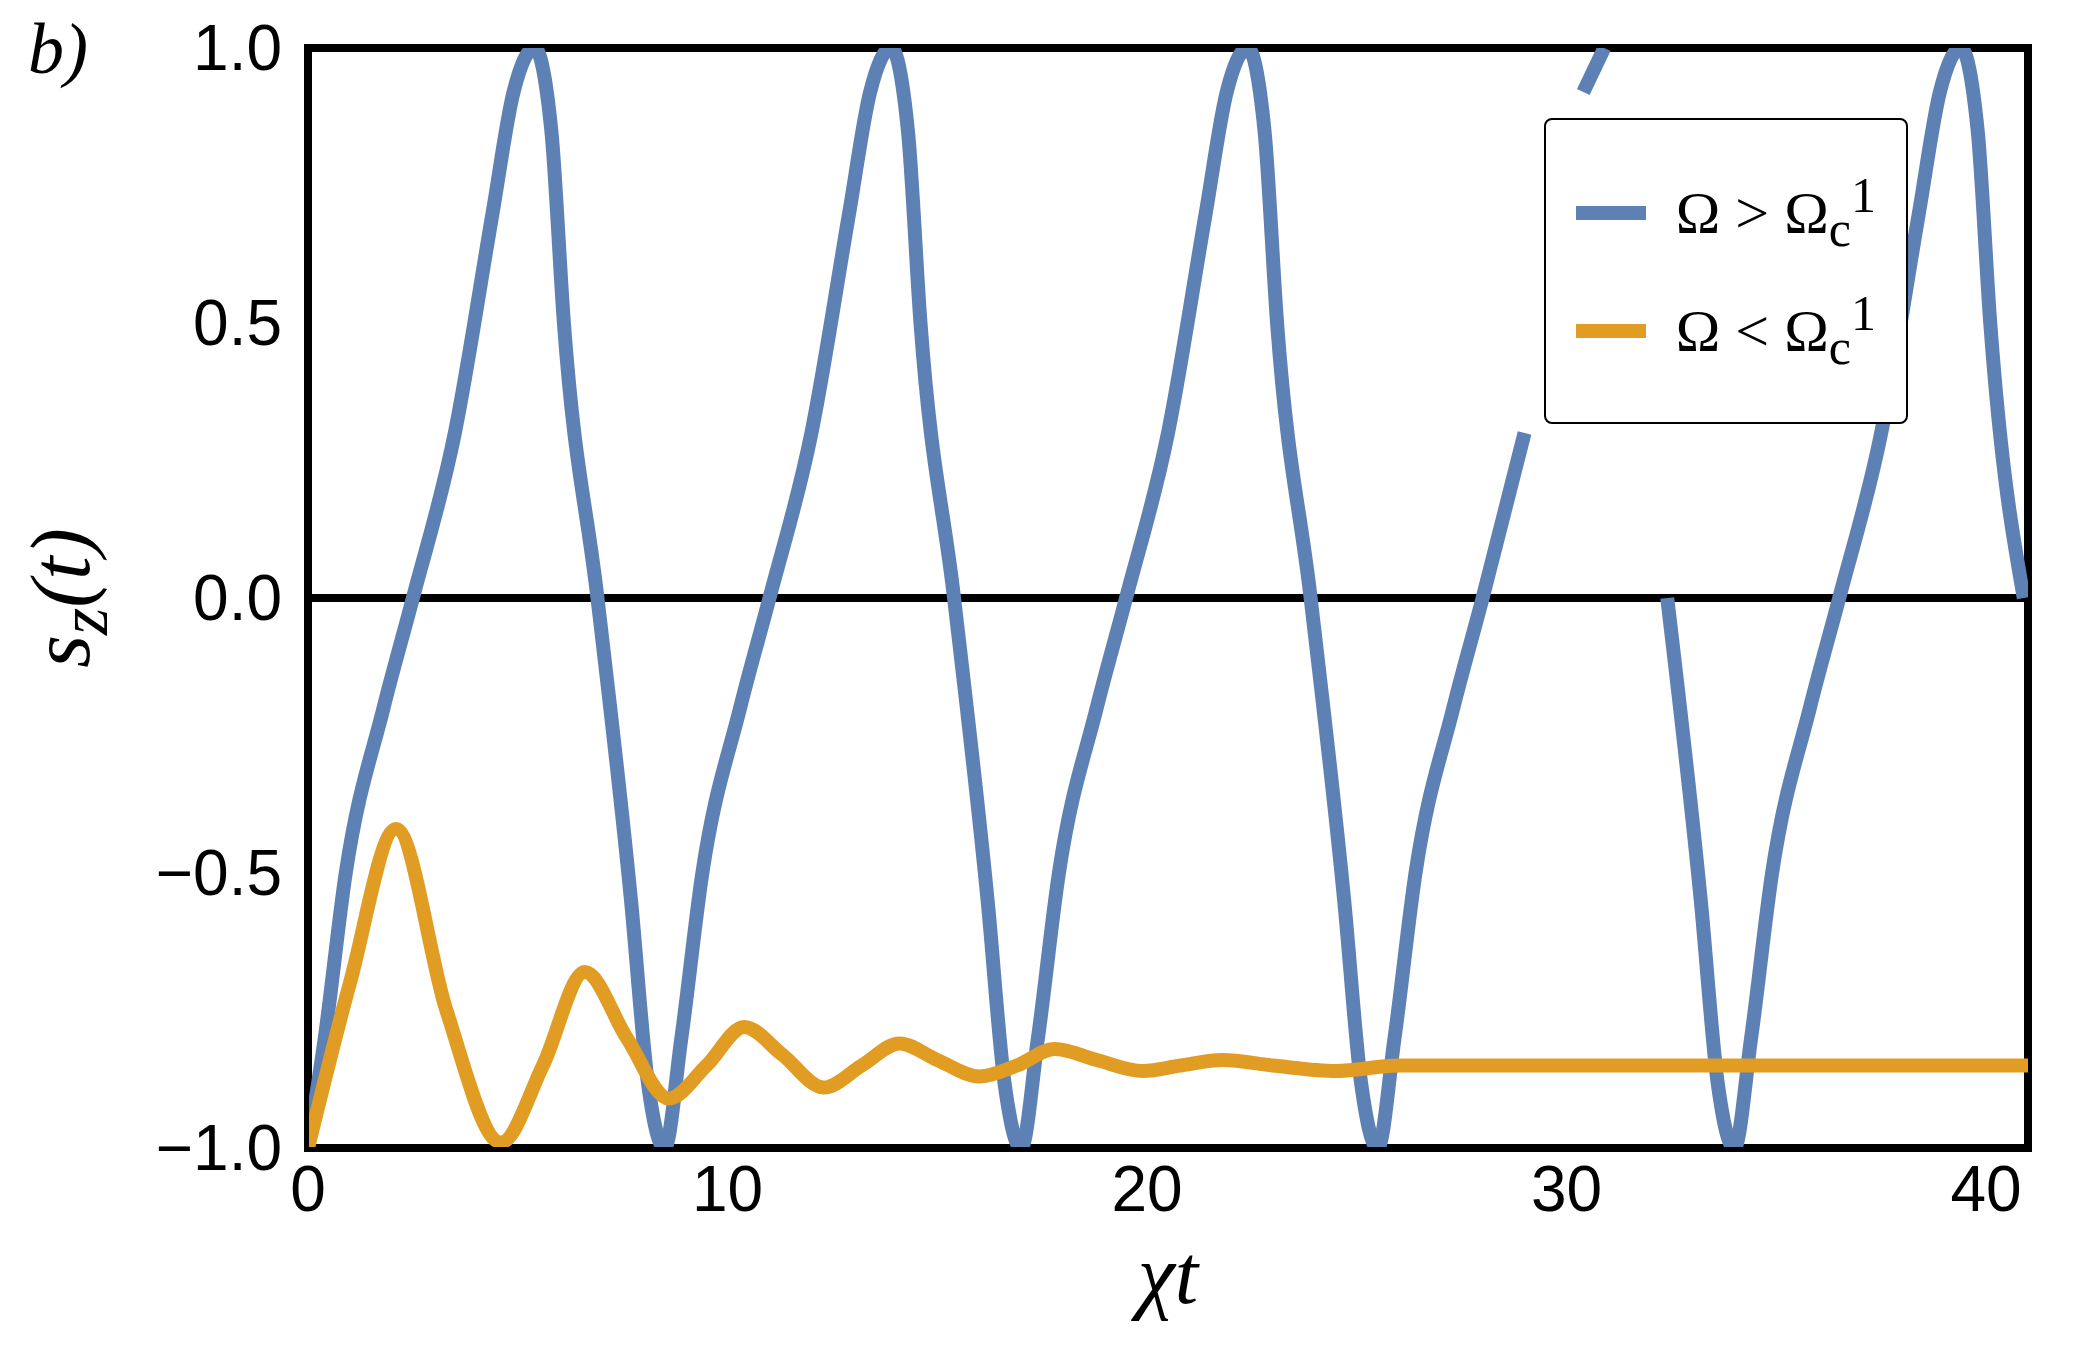 The image size is (2073, 1350). What do you see at coordinates (1986, 1189) in the screenshot?
I see `x-tick-label: 40` at bounding box center [1986, 1189].